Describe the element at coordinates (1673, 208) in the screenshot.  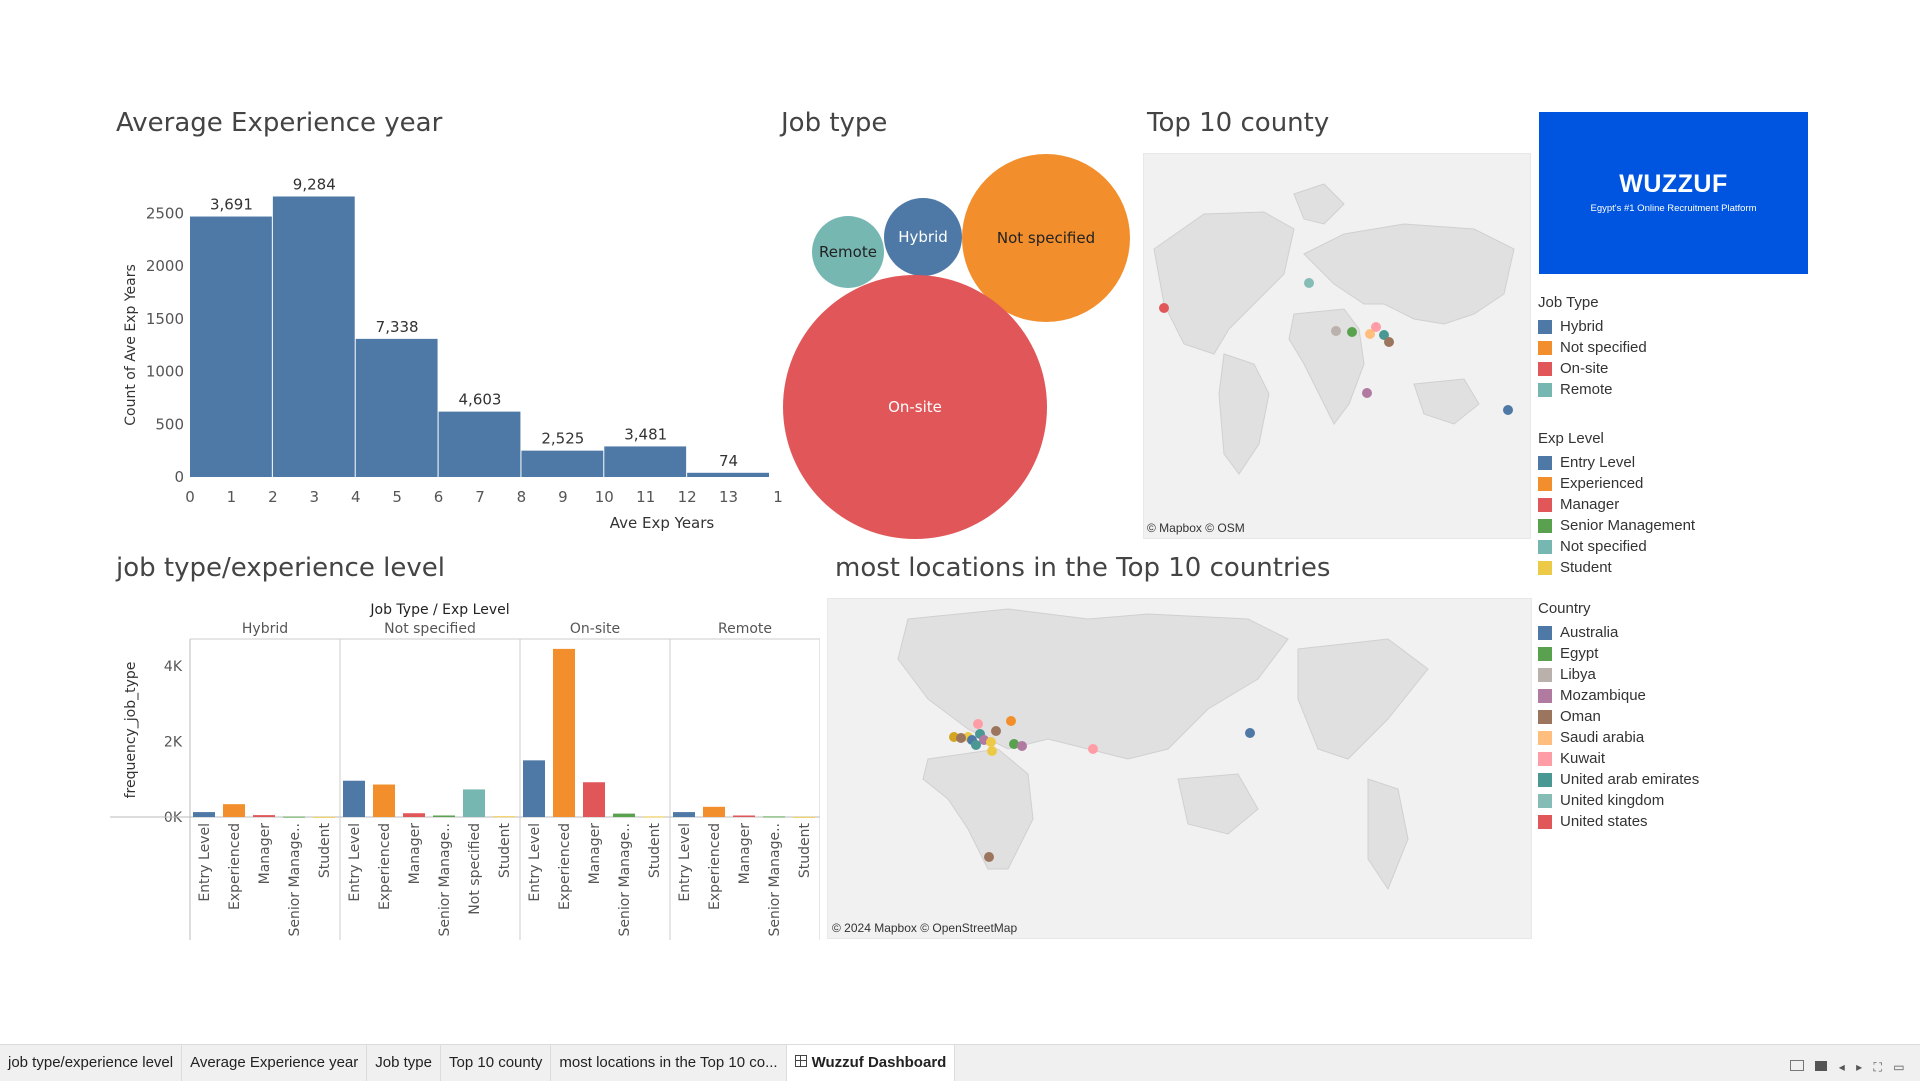
I see `logo-tagline: Egypt's #1 Online Recruitment Platform` at that location.